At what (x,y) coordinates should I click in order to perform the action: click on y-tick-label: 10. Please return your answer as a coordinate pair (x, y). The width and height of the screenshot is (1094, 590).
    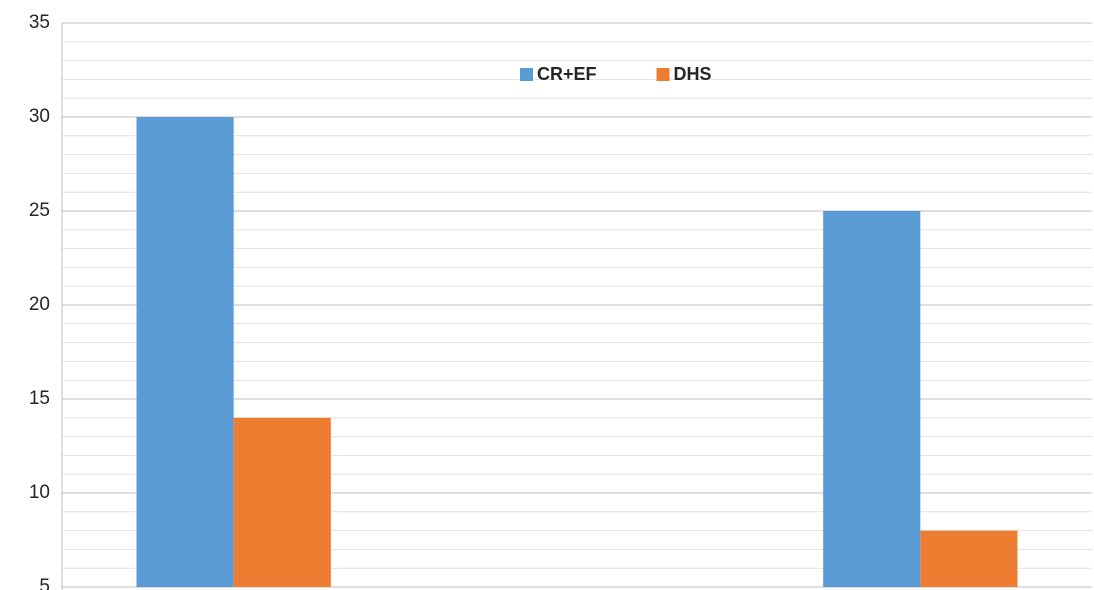
    Looking at the image, I should click on (39, 492).